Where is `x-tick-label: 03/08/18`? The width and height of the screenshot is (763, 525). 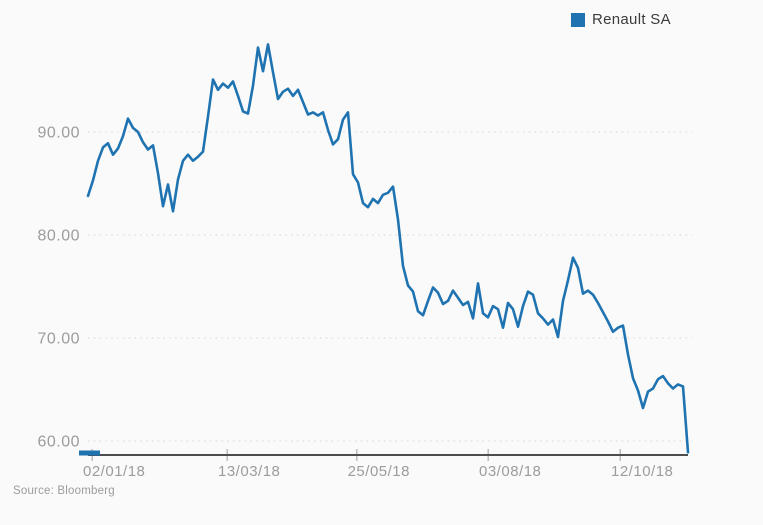
x-tick-label: 03/08/18 is located at coordinates (510, 471).